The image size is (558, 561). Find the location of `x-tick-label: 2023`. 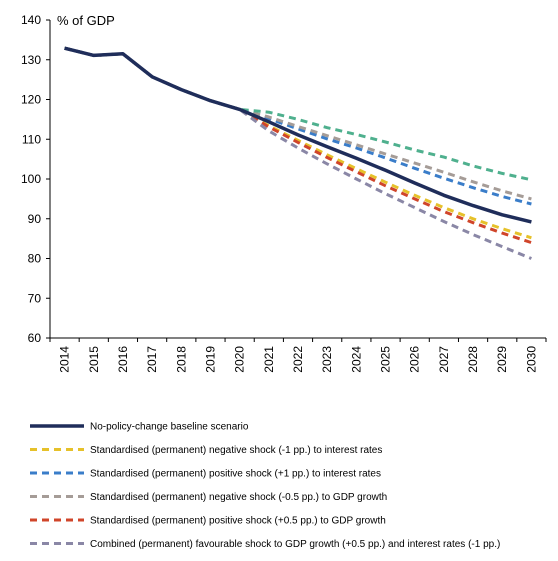

x-tick-label: 2023 is located at coordinates (327, 359).